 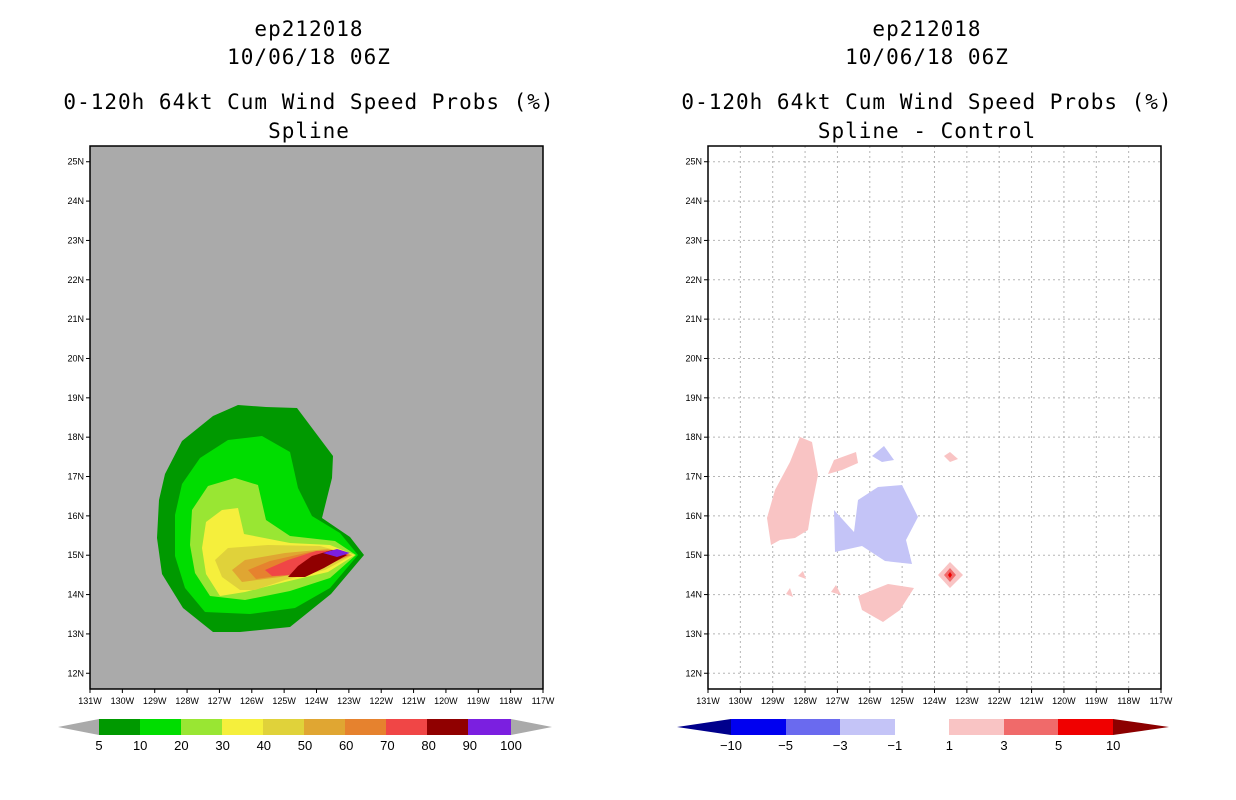 What do you see at coordinates (923, 736) in the screenshot?
I see `right-colorbar: −10 −5 −3 −1 1 3 5 10` at bounding box center [923, 736].